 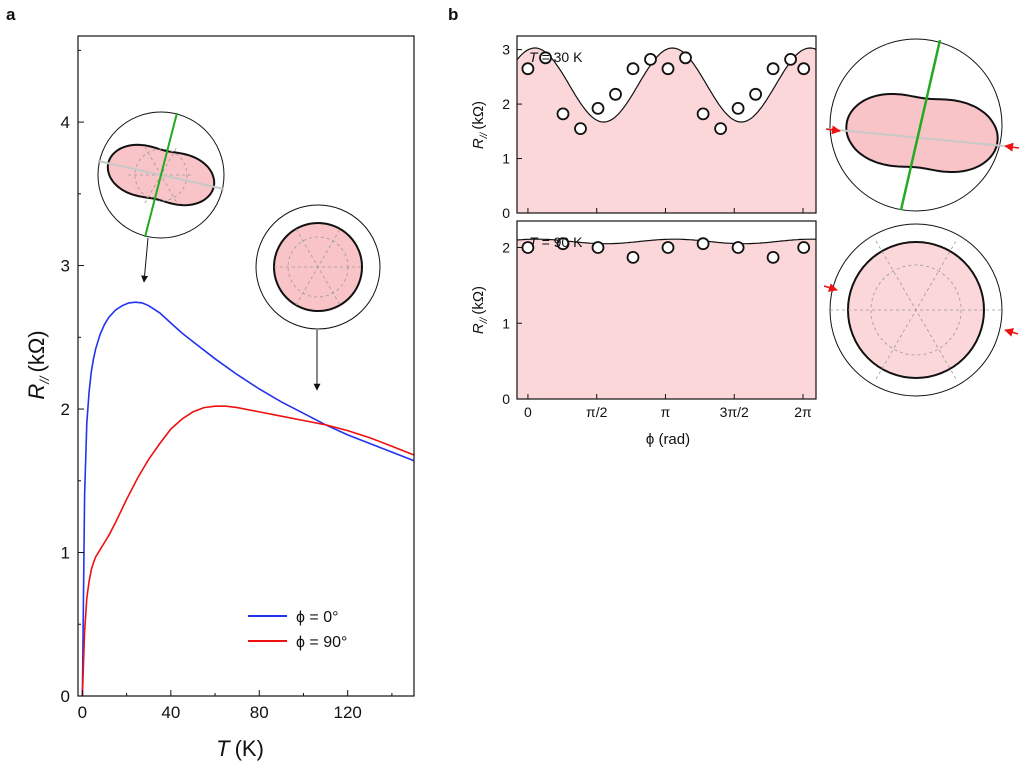 I want to click on panel-a-ylabel: R//(kΩ), so click(x=38, y=364).